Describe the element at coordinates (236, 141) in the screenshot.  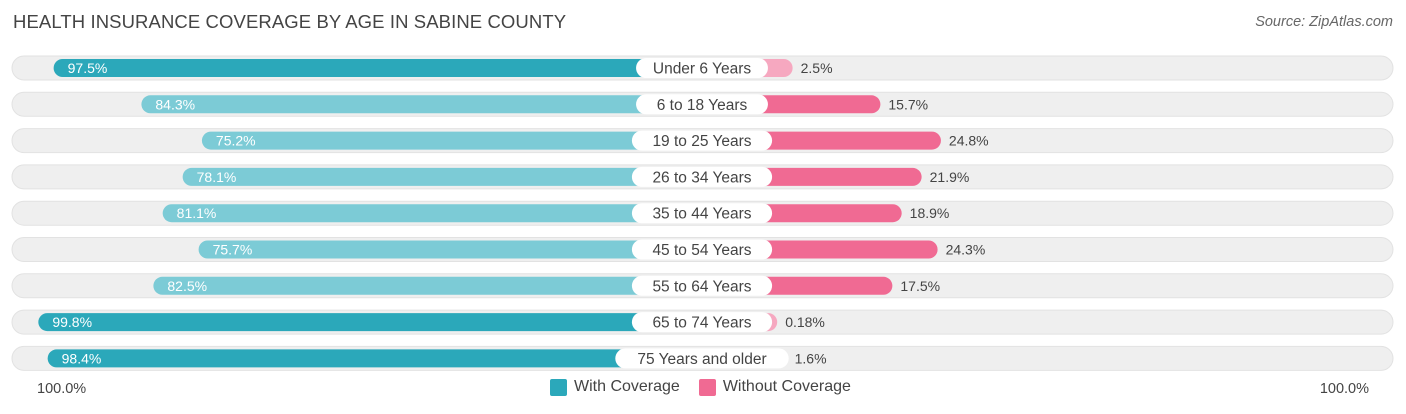
I see `with-coverage-value: 75.2%` at that location.